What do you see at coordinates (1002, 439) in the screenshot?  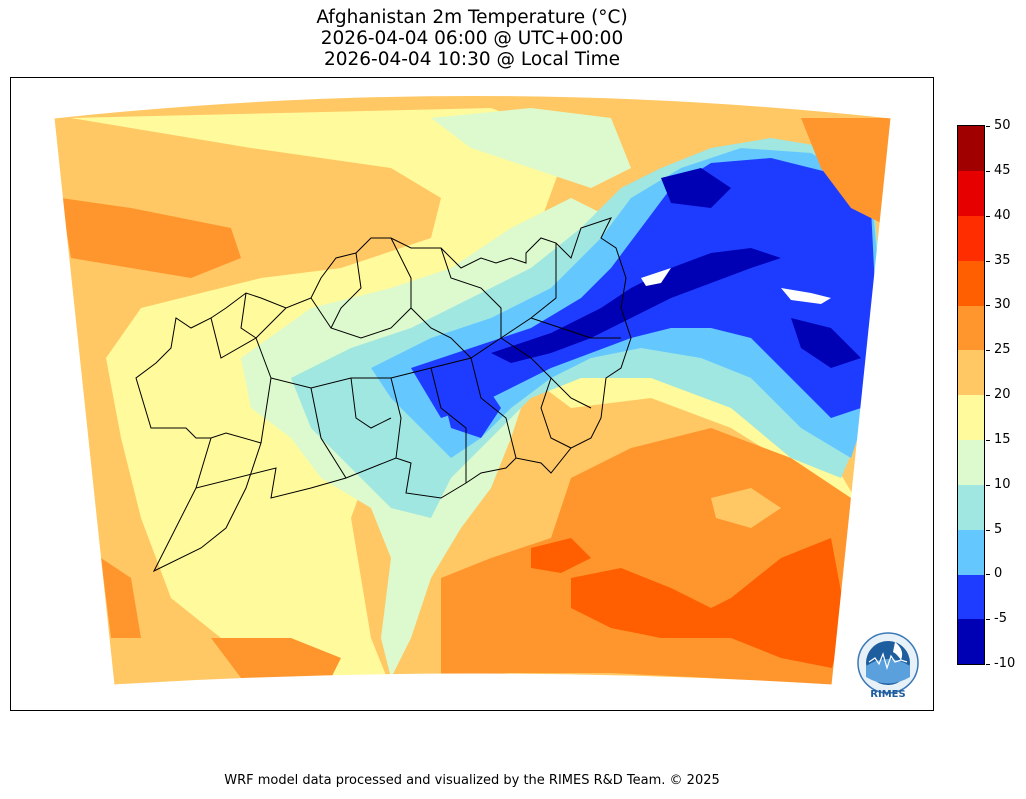 I see `colorbar-tick-label: 15` at bounding box center [1002, 439].